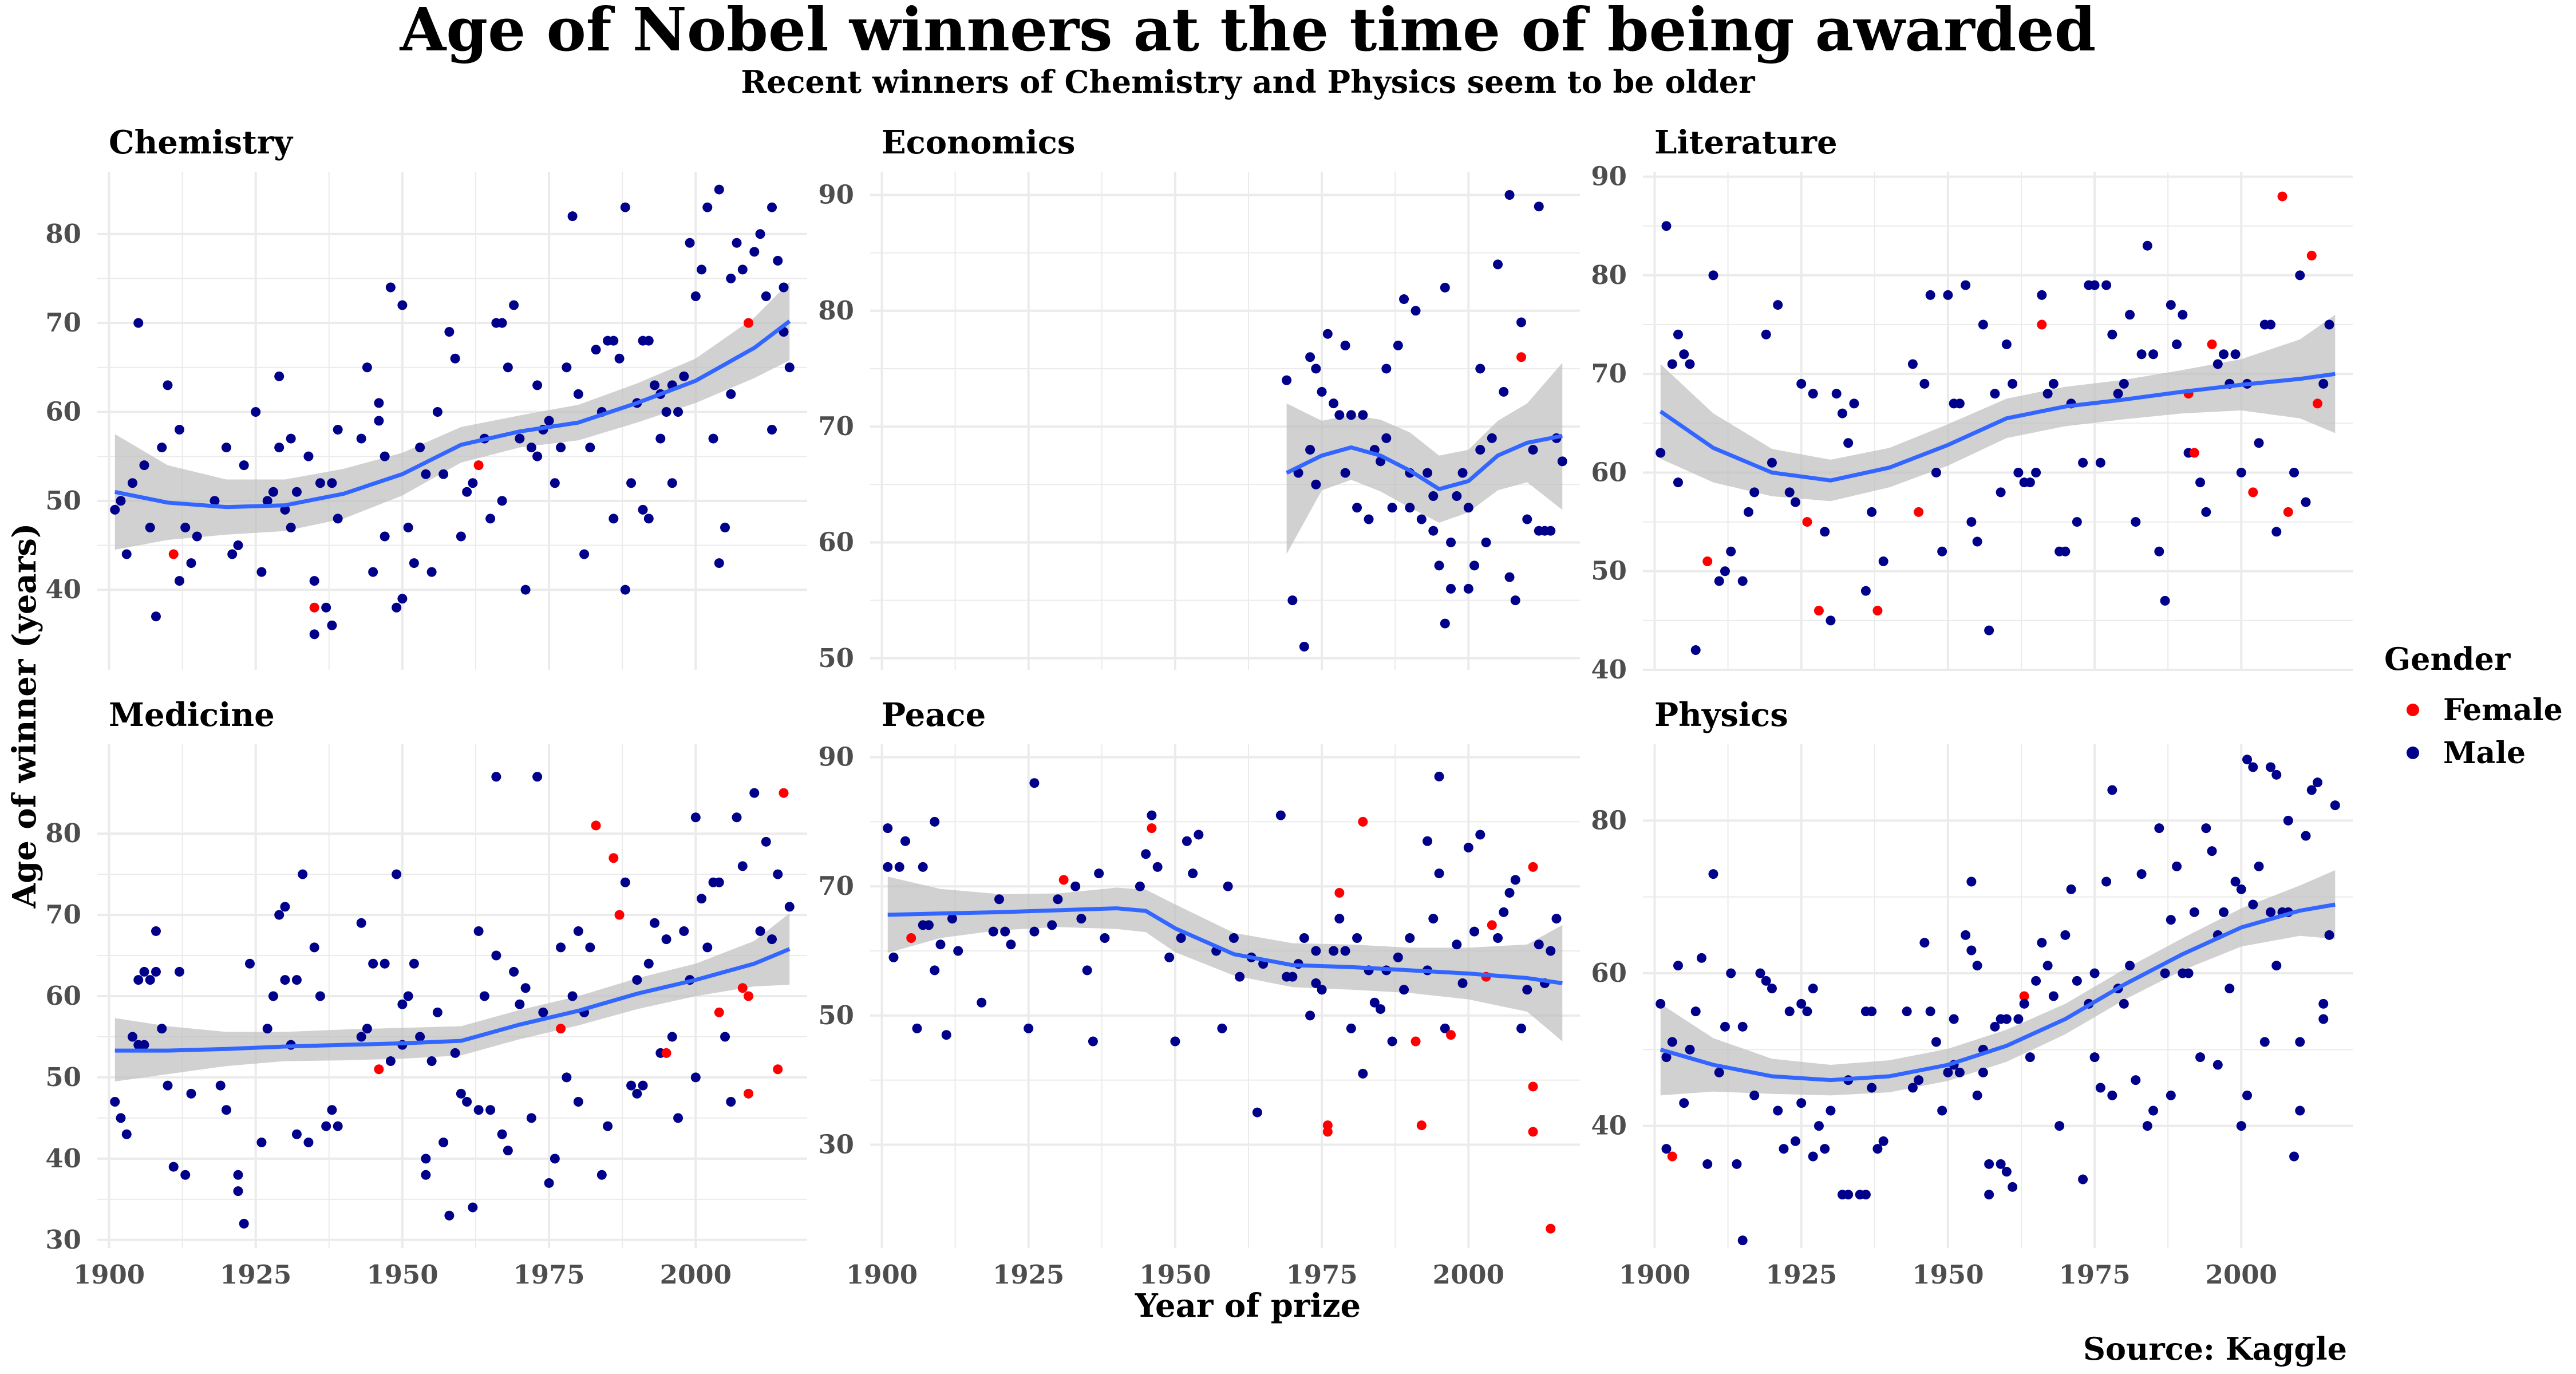 This screenshot has width=2576, height=1374. Describe the element at coordinates (1225, 959) in the screenshot. I see `confidence-band` at that location.